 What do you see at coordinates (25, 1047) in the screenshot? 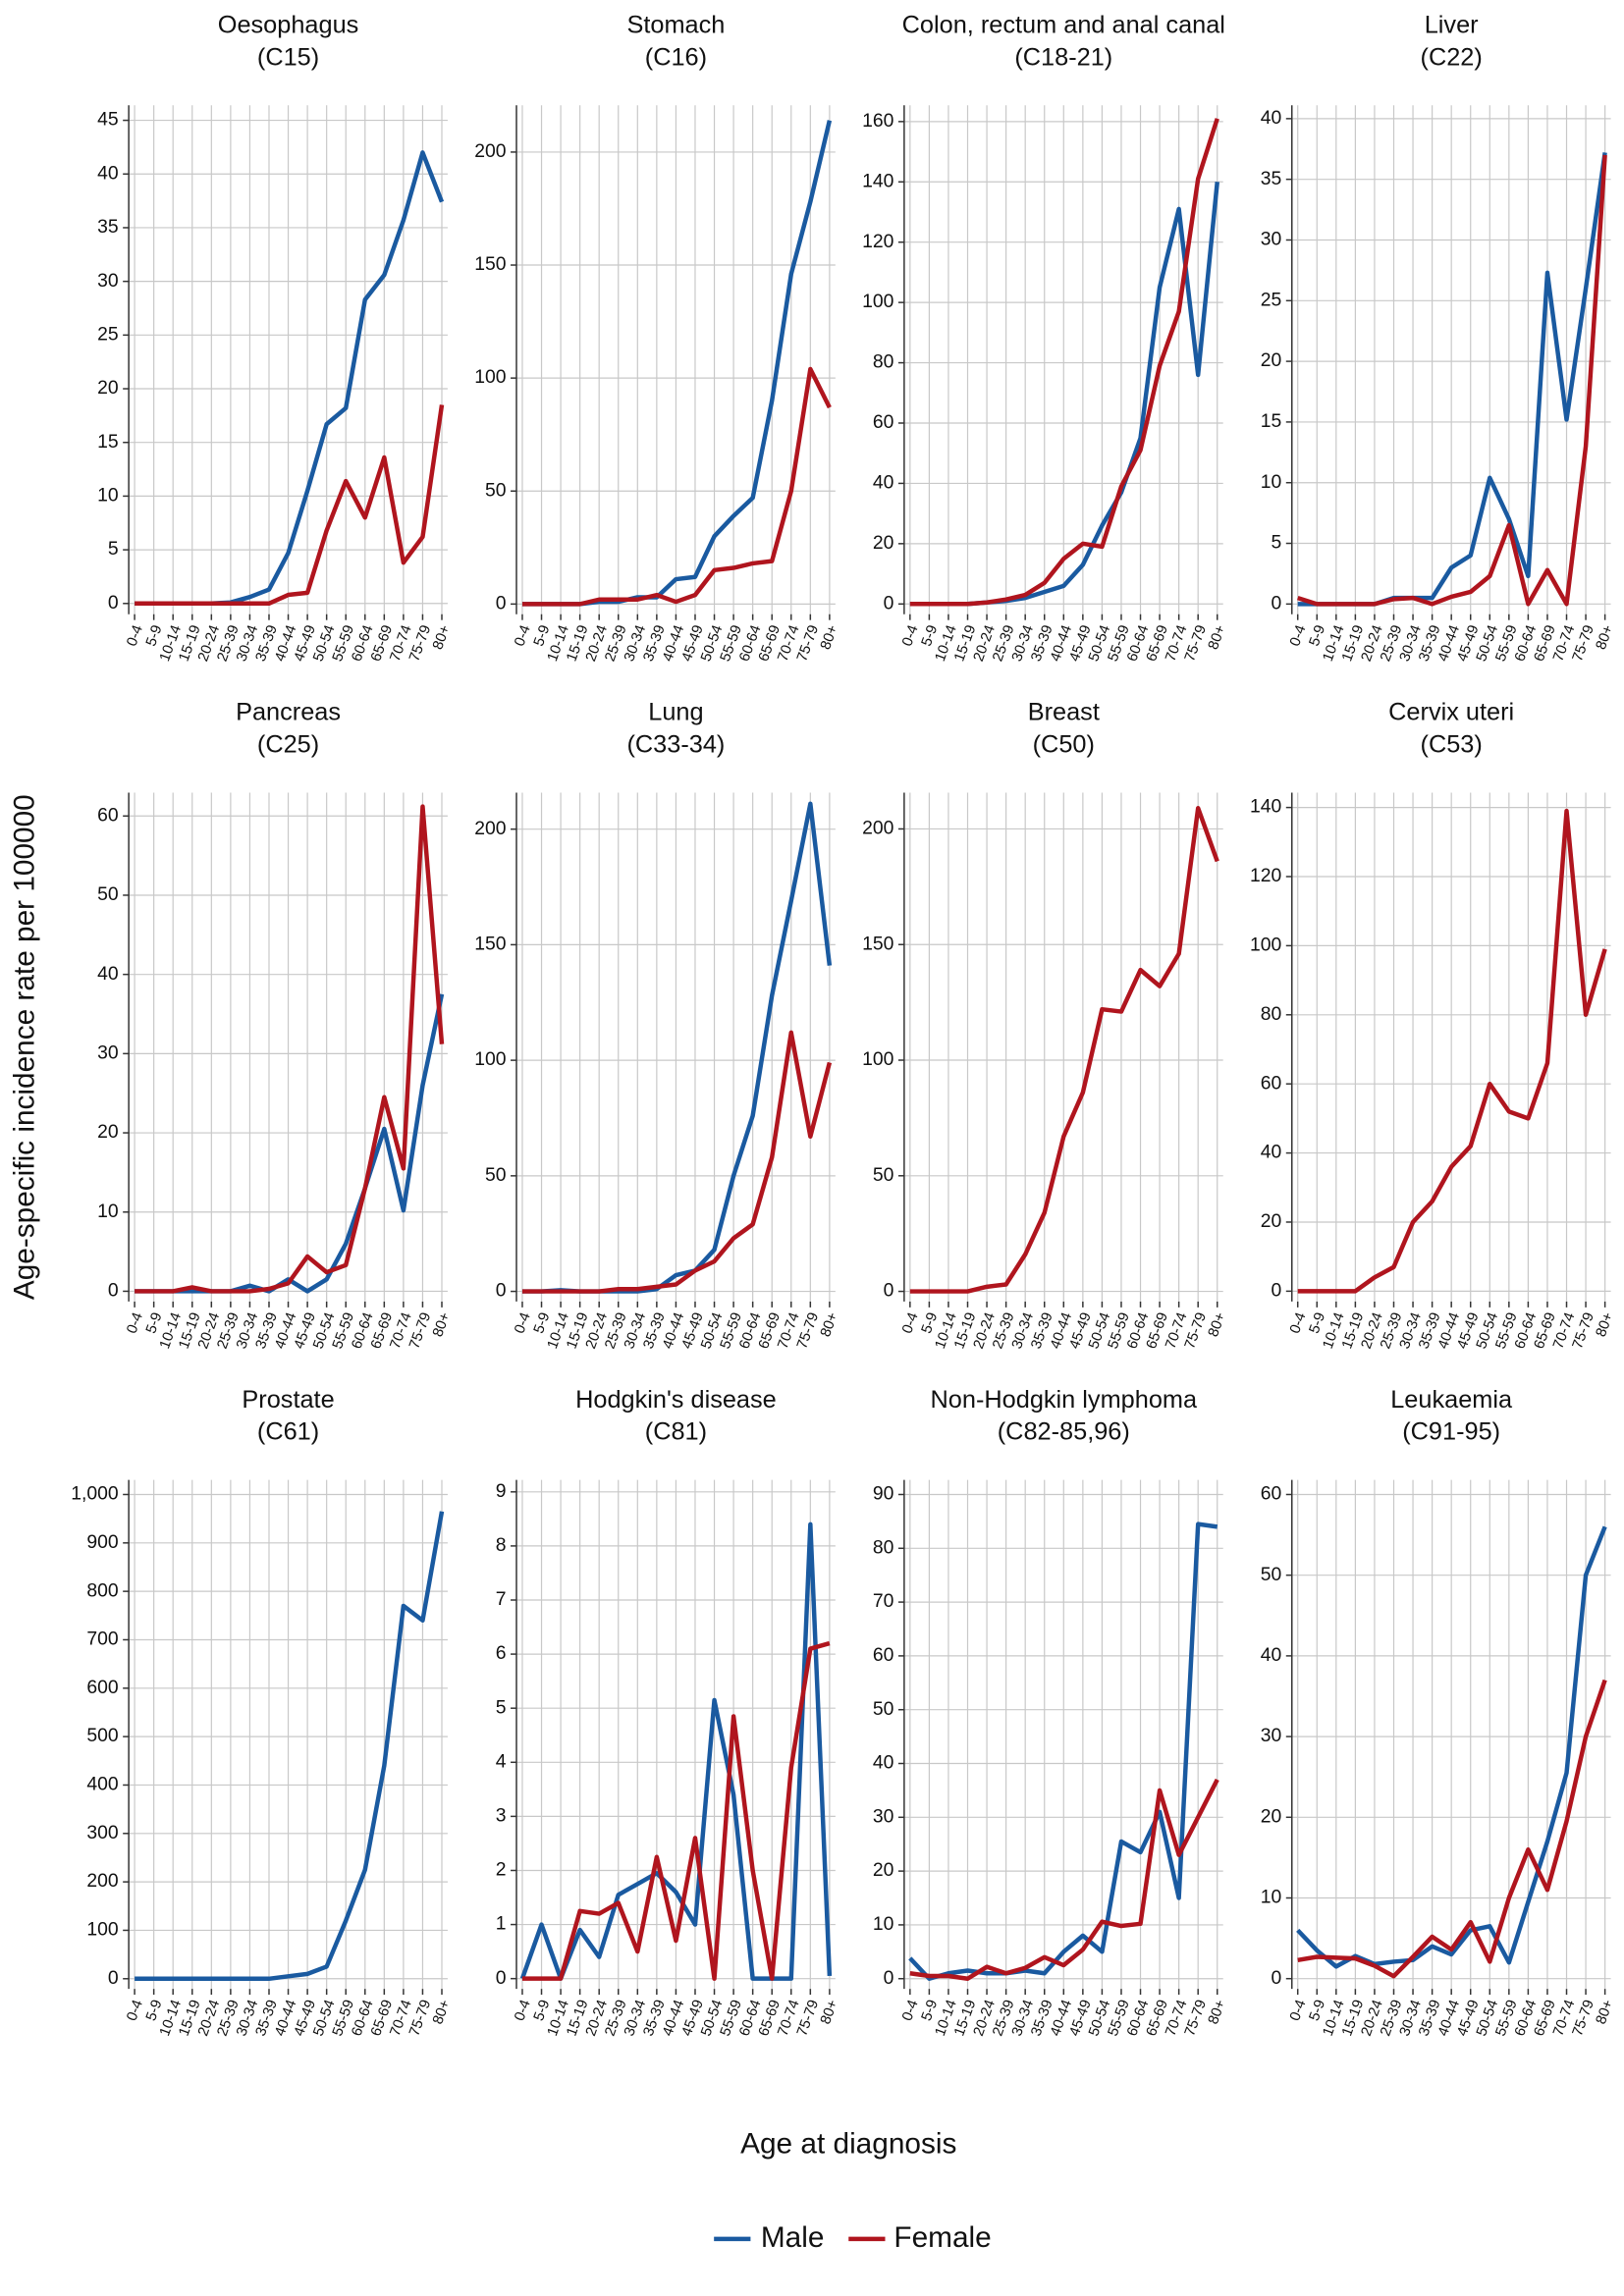
I see `y-axis-label: Age-specific incidence rate per 100000` at bounding box center [25, 1047].